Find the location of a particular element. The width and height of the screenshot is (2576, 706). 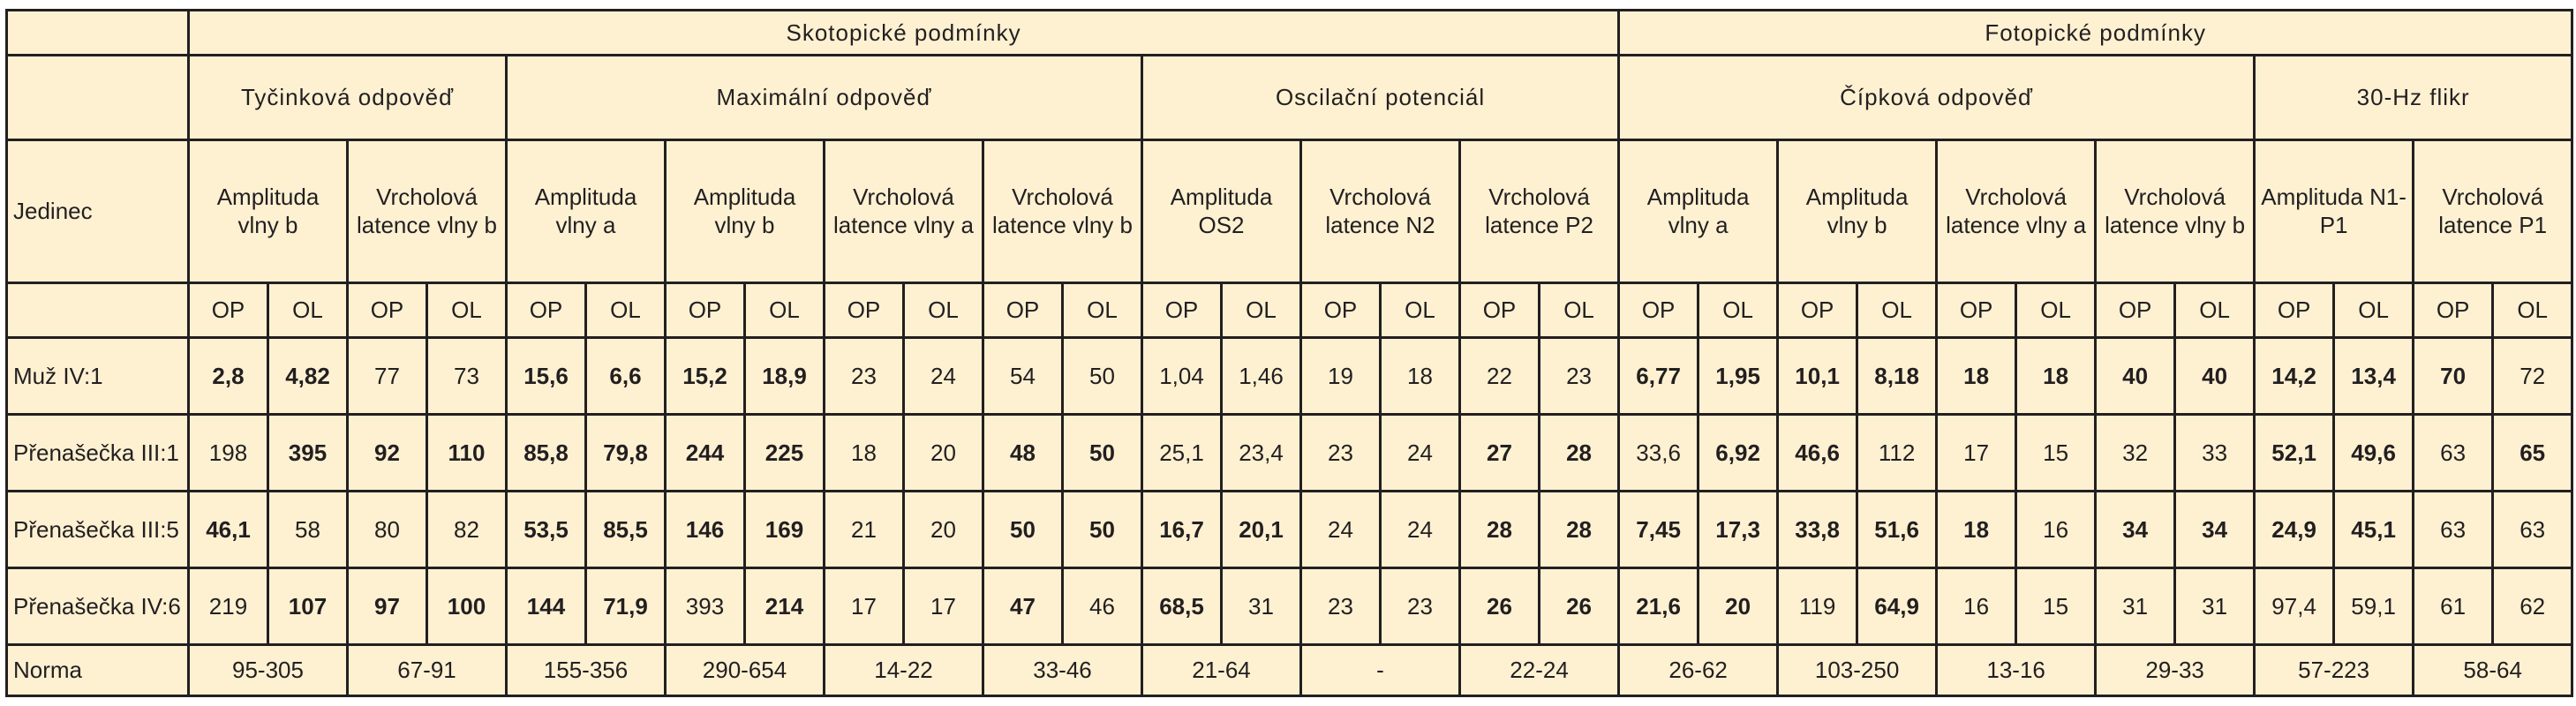

data-cell: 7,45 is located at coordinates (1659, 530).